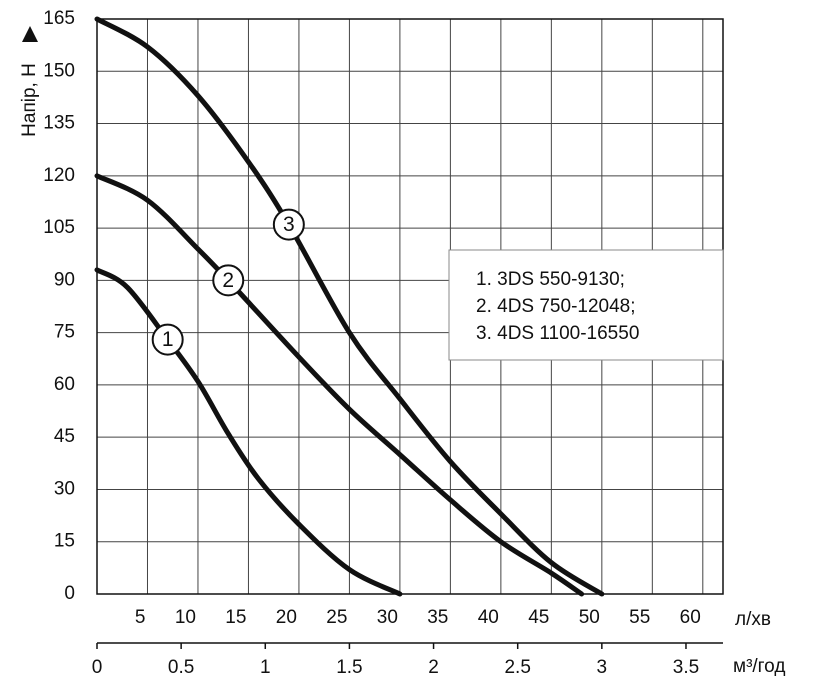  What do you see at coordinates (286, 617) in the screenshot?
I see `x-tick-label: 20` at bounding box center [286, 617].